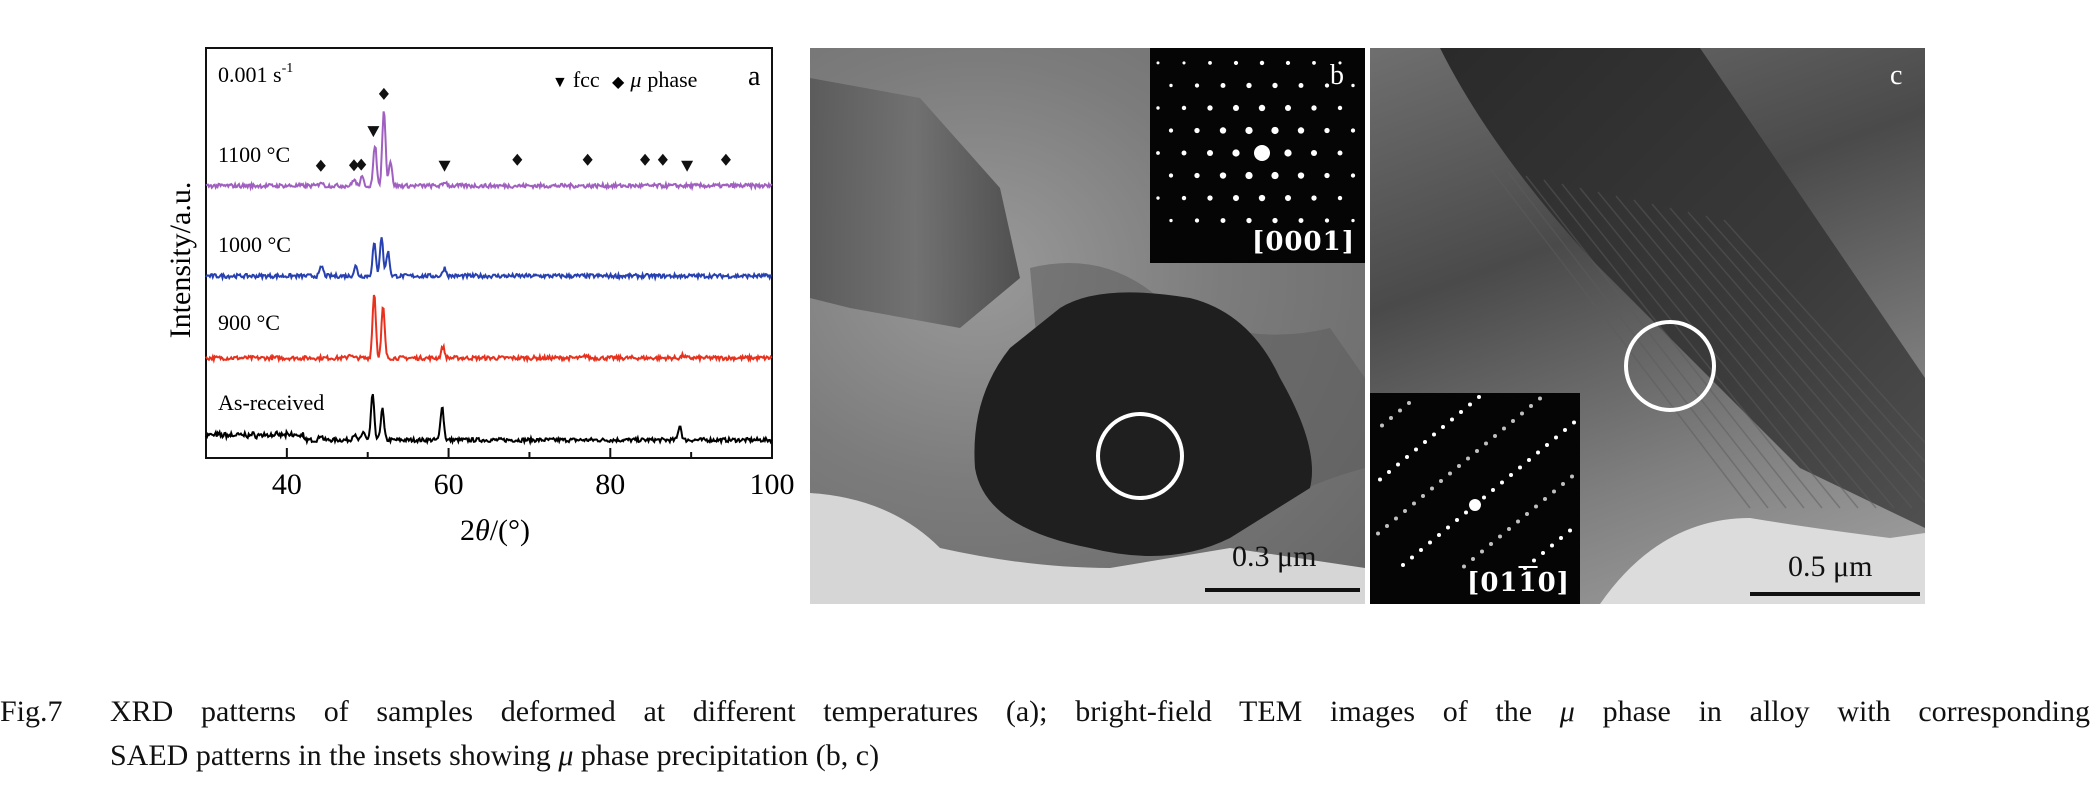 Image resolution: width=2090 pixels, height=796 pixels. What do you see at coordinates (1830, 566) in the screenshot?
I see `scale-bar-label-c: 0.5 μm` at bounding box center [1830, 566].